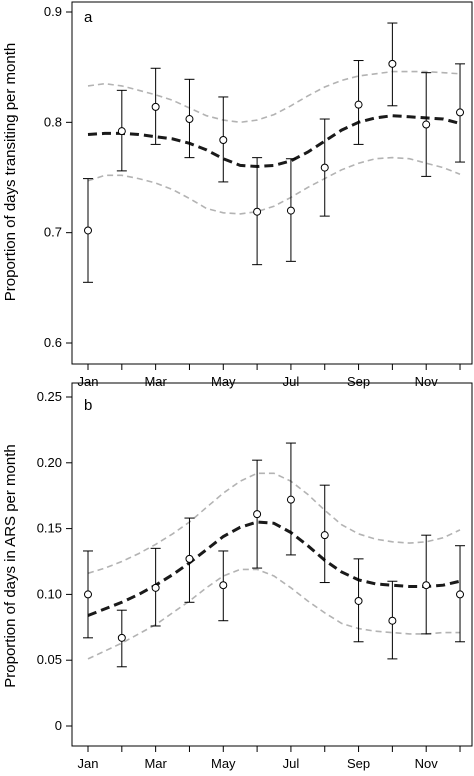 The height and width of the screenshot is (776, 474). What do you see at coordinates (358, 381) in the screenshot?
I see `panel-a-x-tick-label: Sep` at bounding box center [358, 381].